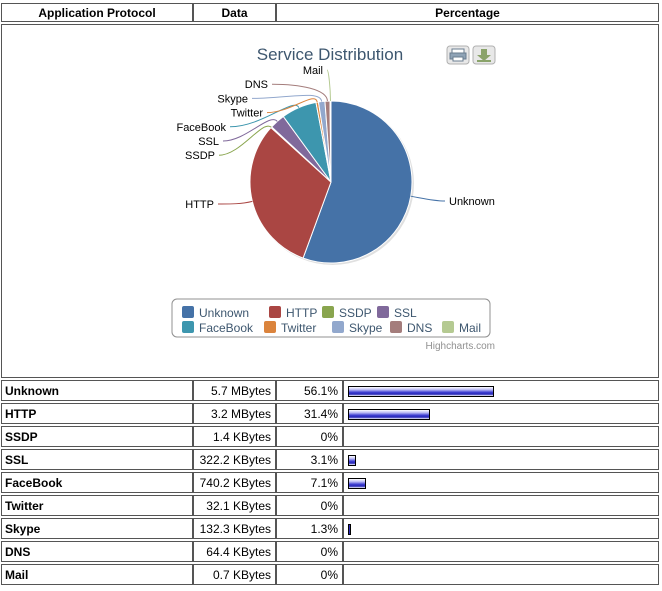  I want to click on pie-label-ssl: SSL, so click(208, 142).